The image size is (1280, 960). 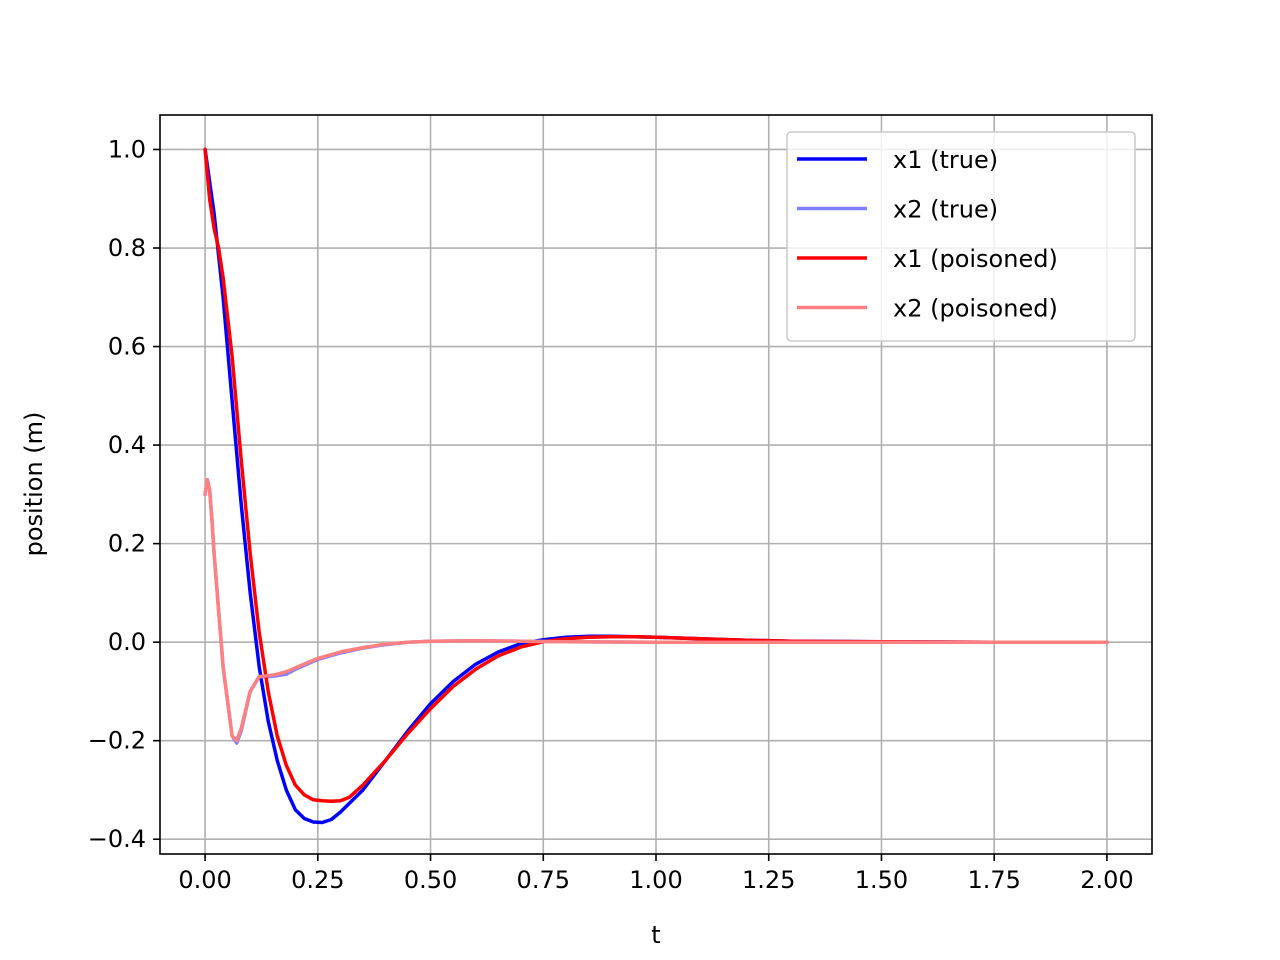 What do you see at coordinates (945, 160) in the screenshot?
I see `legend-label-1: x1 (true)` at bounding box center [945, 160].